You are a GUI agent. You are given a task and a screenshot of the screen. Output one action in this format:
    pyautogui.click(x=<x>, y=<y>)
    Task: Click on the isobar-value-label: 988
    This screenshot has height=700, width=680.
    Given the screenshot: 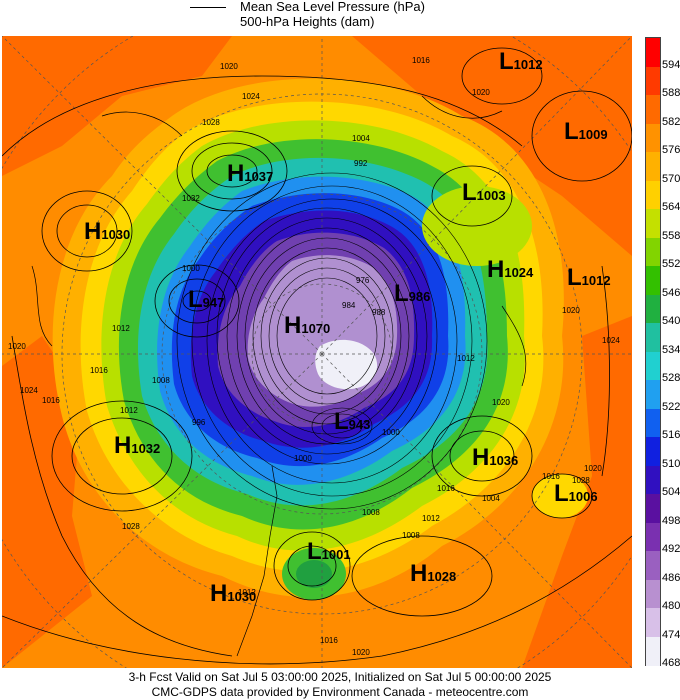 What is the action you would take?
    pyautogui.click(x=379, y=312)
    